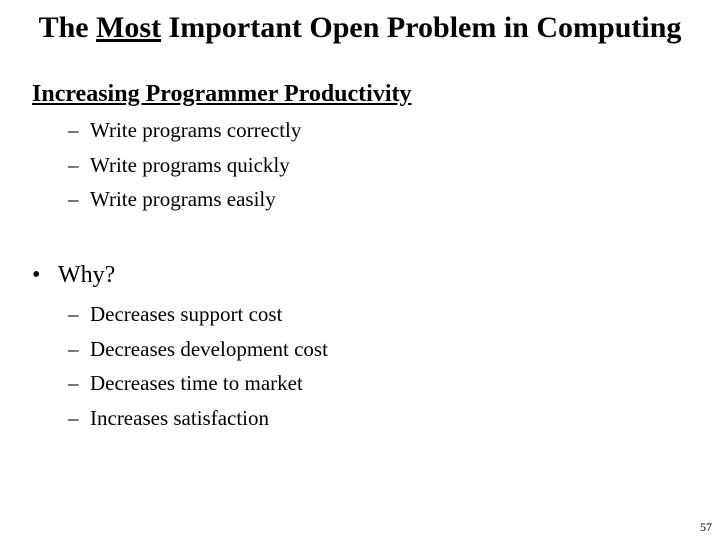  What do you see at coordinates (87, 275) in the screenshot?
I see `why-bullet-text: Why?` at bounding box center [87, 275].